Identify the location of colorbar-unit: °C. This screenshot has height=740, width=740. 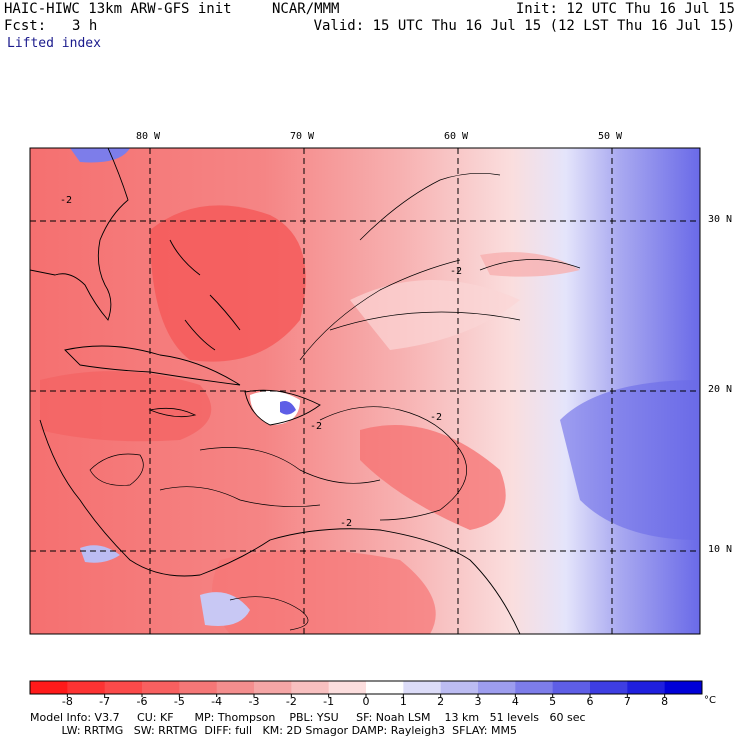
(710, 700).